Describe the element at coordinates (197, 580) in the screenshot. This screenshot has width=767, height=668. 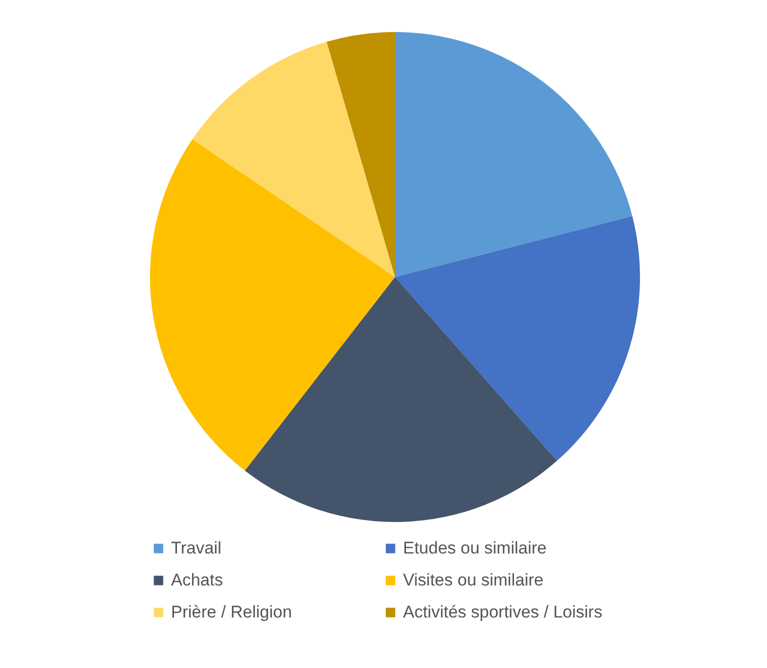
I see `legend-label: Achats` at that location.